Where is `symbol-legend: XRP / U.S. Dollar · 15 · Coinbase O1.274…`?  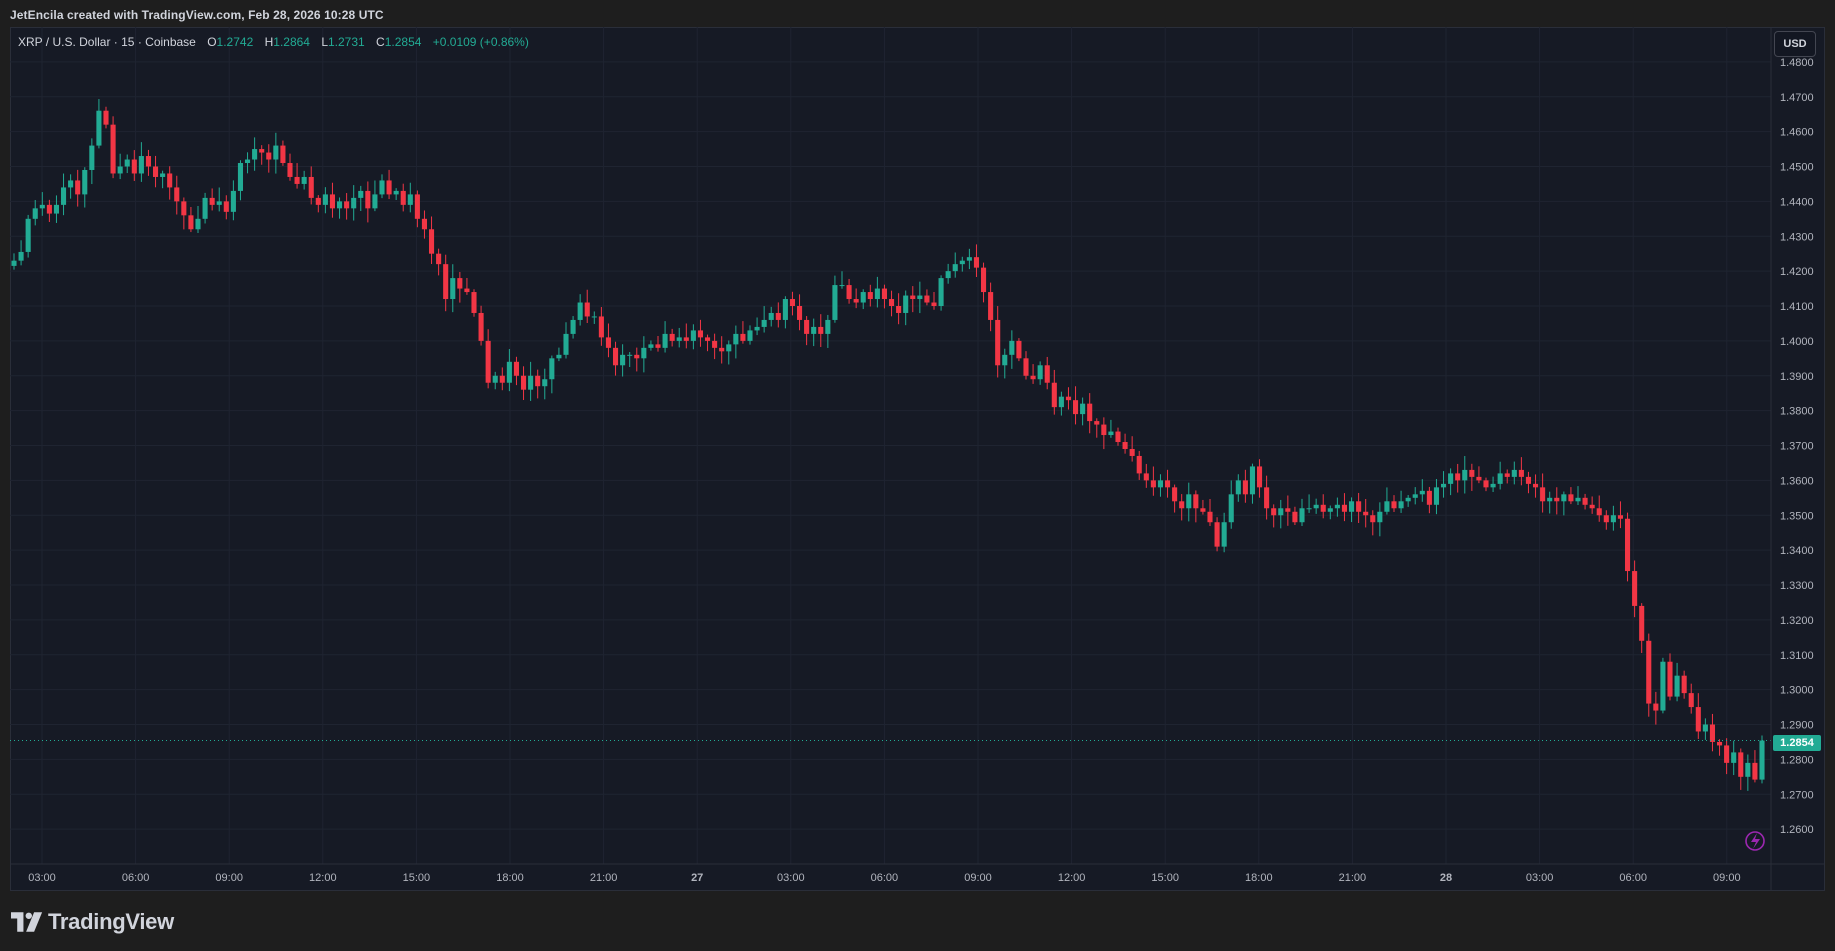 symbol-legend: XRP / U.S. Dollar · 15 · Coinbase O1.274… is located at coordinates (273, 42).